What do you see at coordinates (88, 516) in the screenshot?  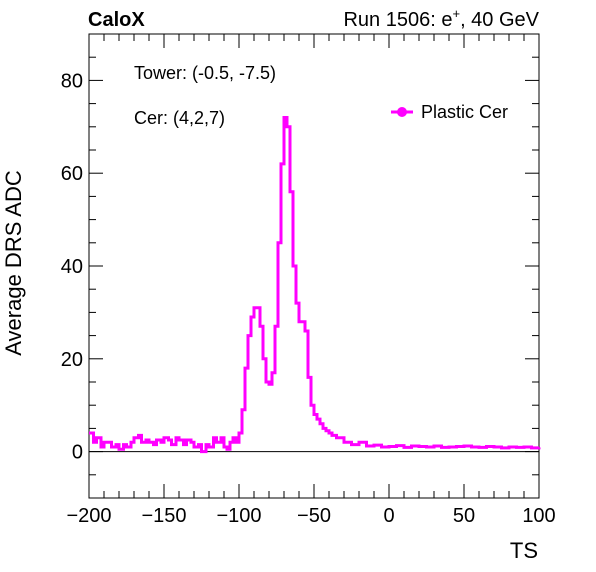 I see `x-tick-label: −200` at bounding box center [88, 516].